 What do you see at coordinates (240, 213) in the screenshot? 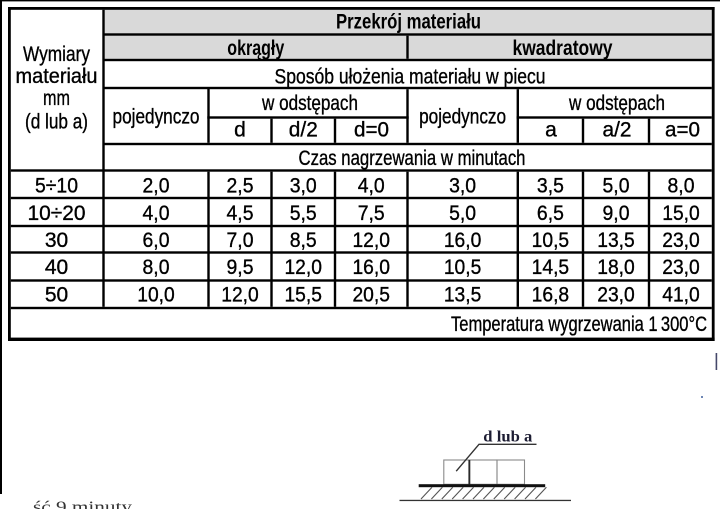
I see `svg-text: 4,5` at bounding box center [240, 213].